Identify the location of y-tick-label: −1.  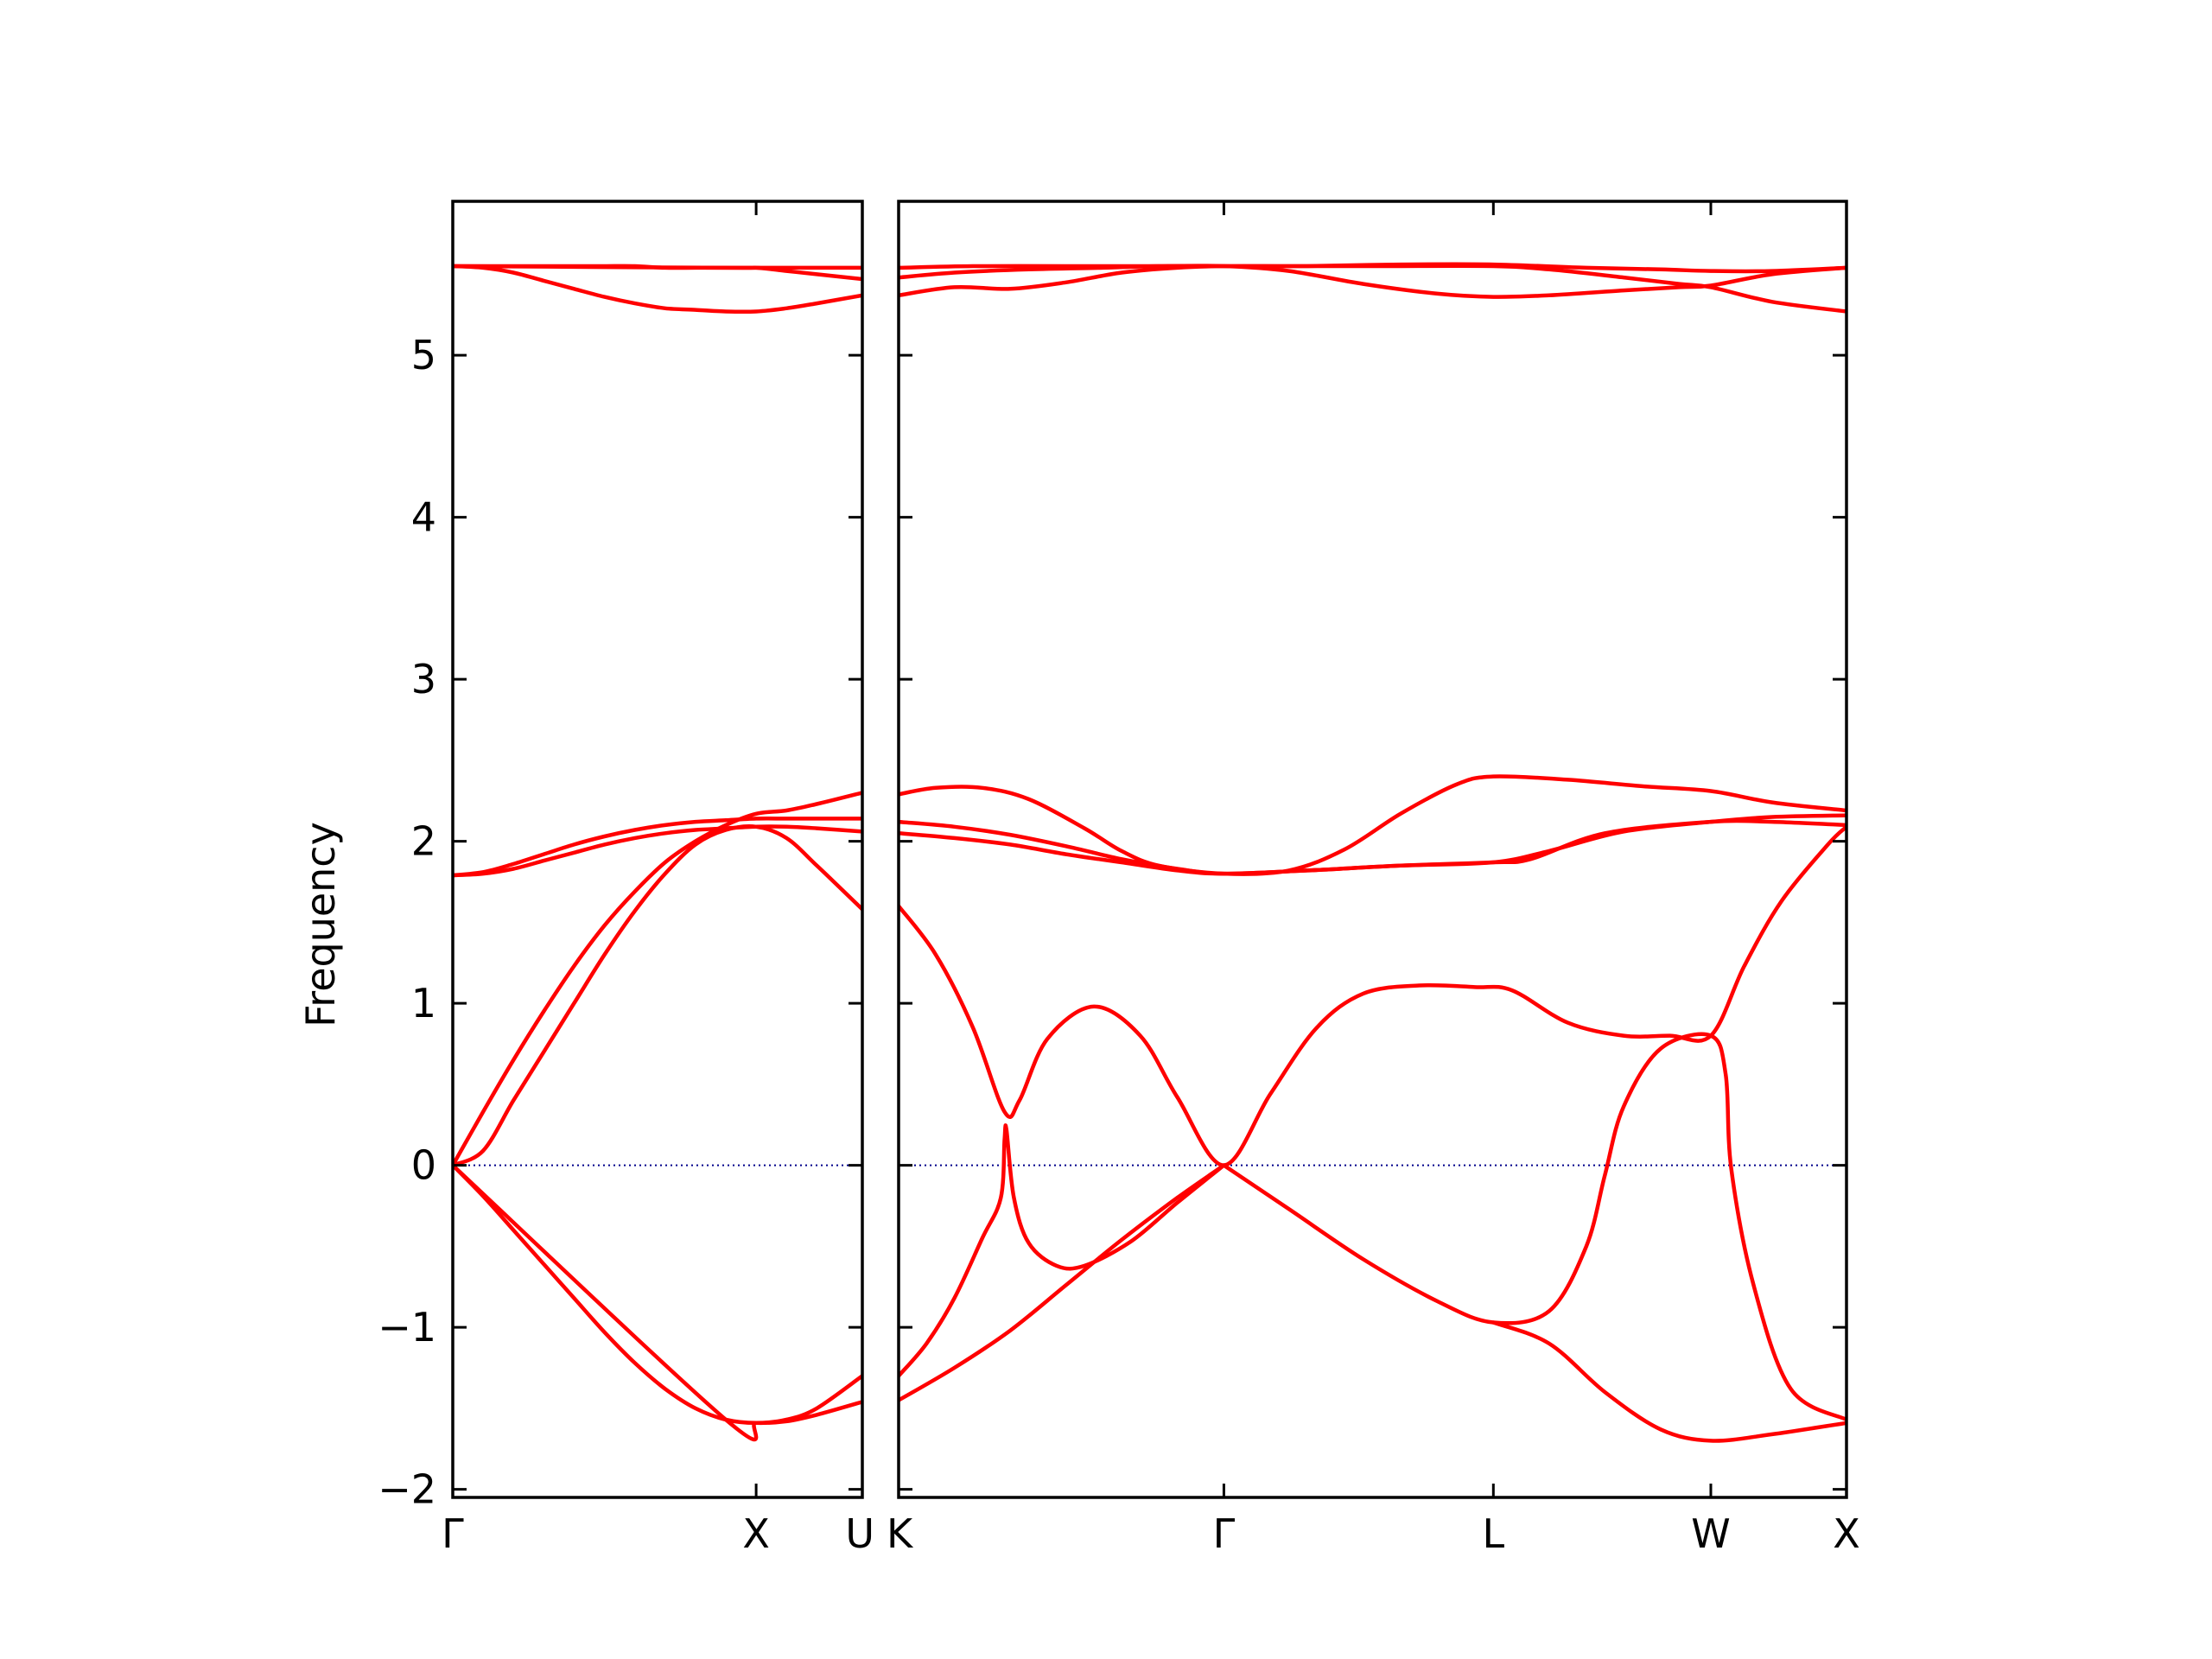
(407, 1327).